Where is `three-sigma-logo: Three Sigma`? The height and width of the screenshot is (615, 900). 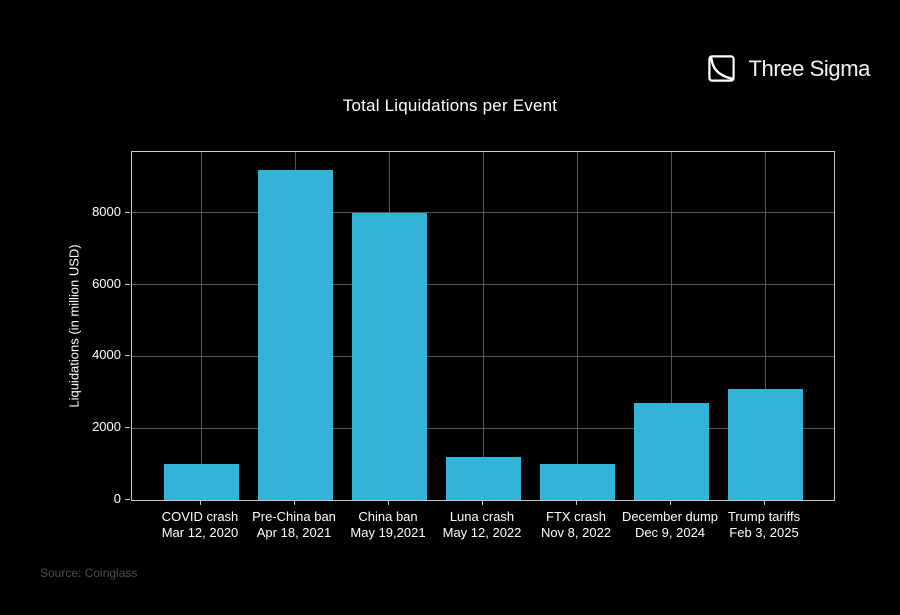
three-sigma-logo: Three Sigma is located at coordinates (789, 68).